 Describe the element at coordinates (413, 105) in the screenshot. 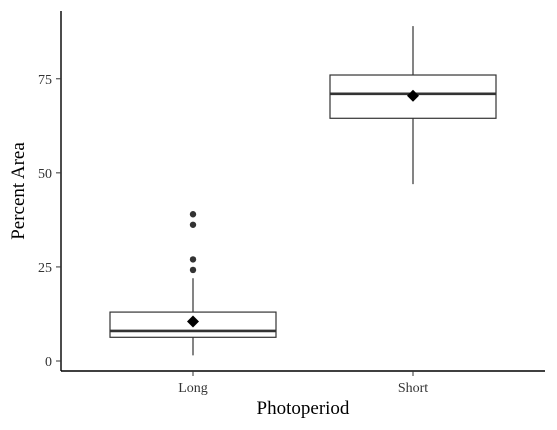

I see `box-group-short` at that location.